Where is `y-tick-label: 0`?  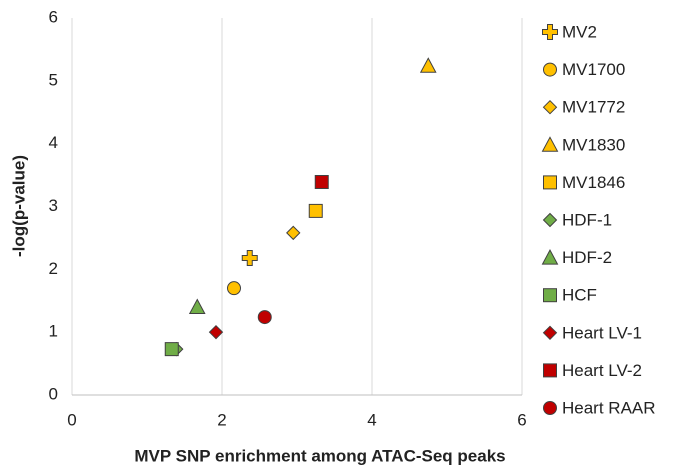 y-tick-label: 0 is located at coordinates (53, 393).